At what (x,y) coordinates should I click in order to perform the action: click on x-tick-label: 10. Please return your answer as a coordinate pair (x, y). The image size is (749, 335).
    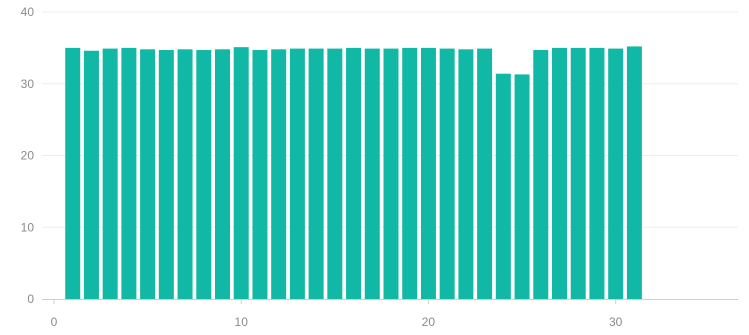
    Looking at the image, I should click on (242, 322).